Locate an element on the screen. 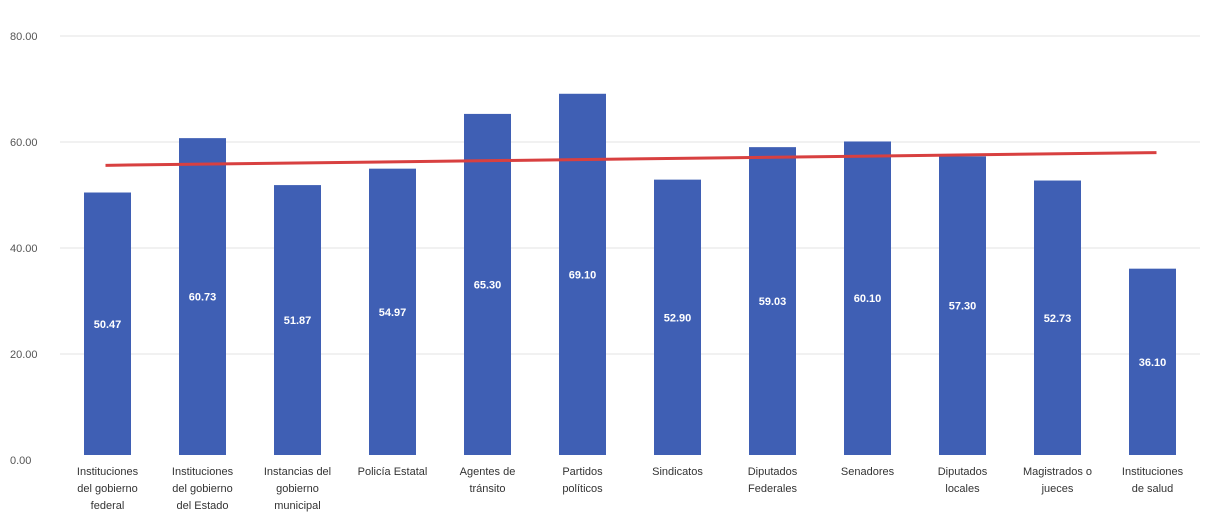 The width and height of the screenshot is (1206, 522). x-tick-label: jueces is located at coordinates (1057, 489).